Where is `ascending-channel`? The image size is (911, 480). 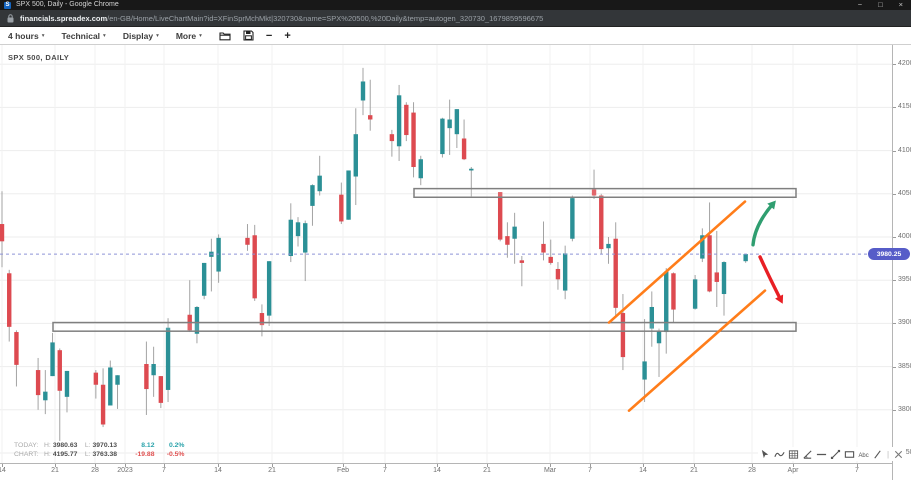
ascending-channel is located at coordinates (687, 306).